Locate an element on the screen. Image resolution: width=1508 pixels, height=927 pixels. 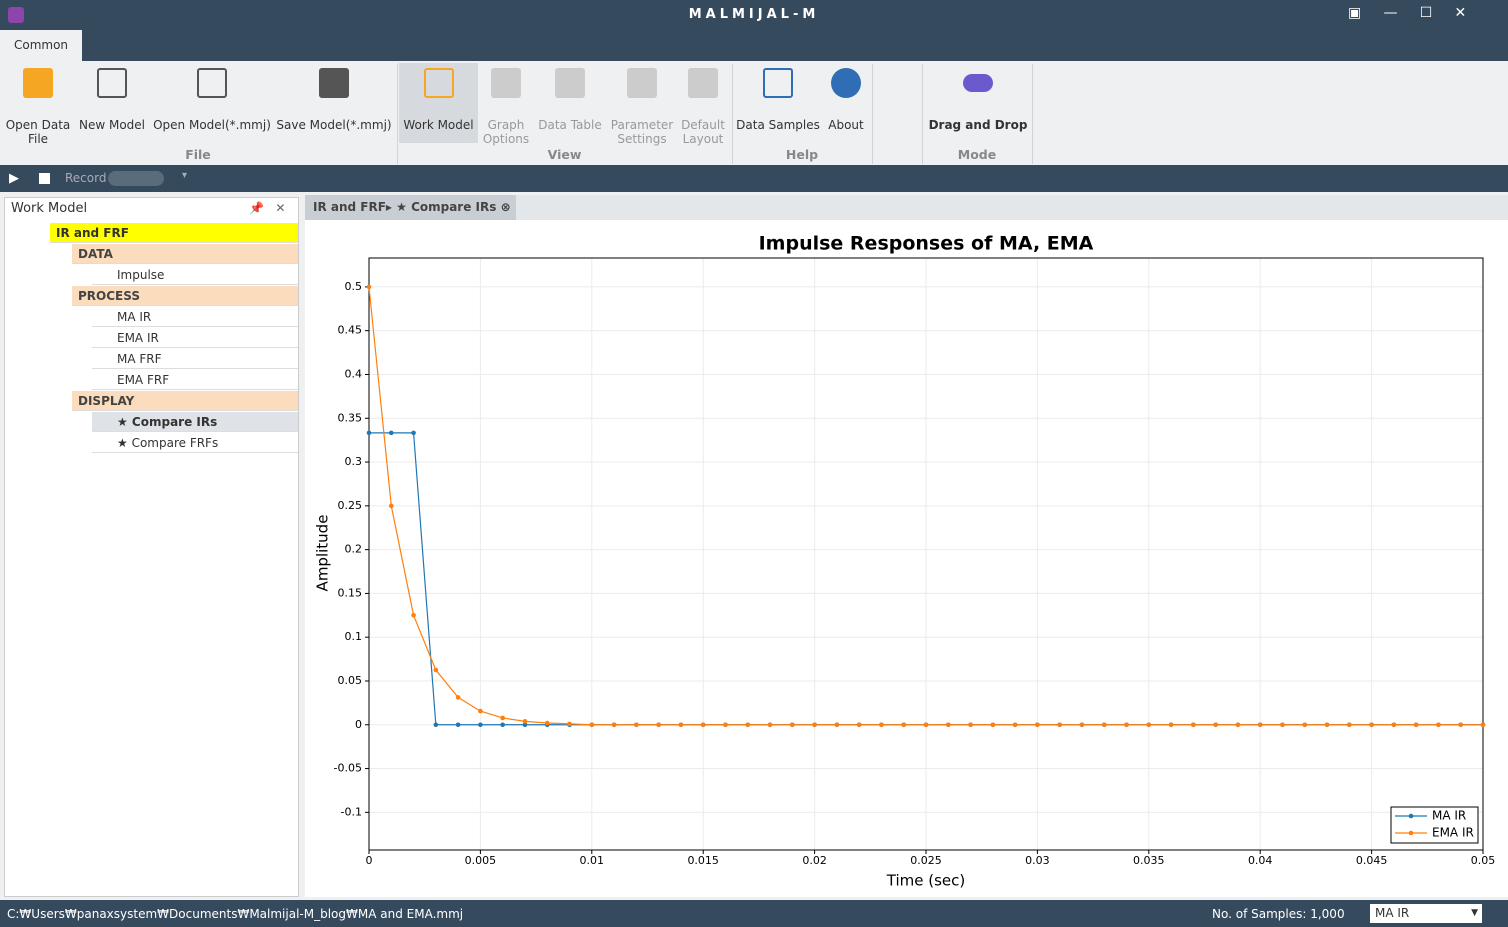
ribbon-button: Save Model(*.mmj) is located at coordinates (334, 99).